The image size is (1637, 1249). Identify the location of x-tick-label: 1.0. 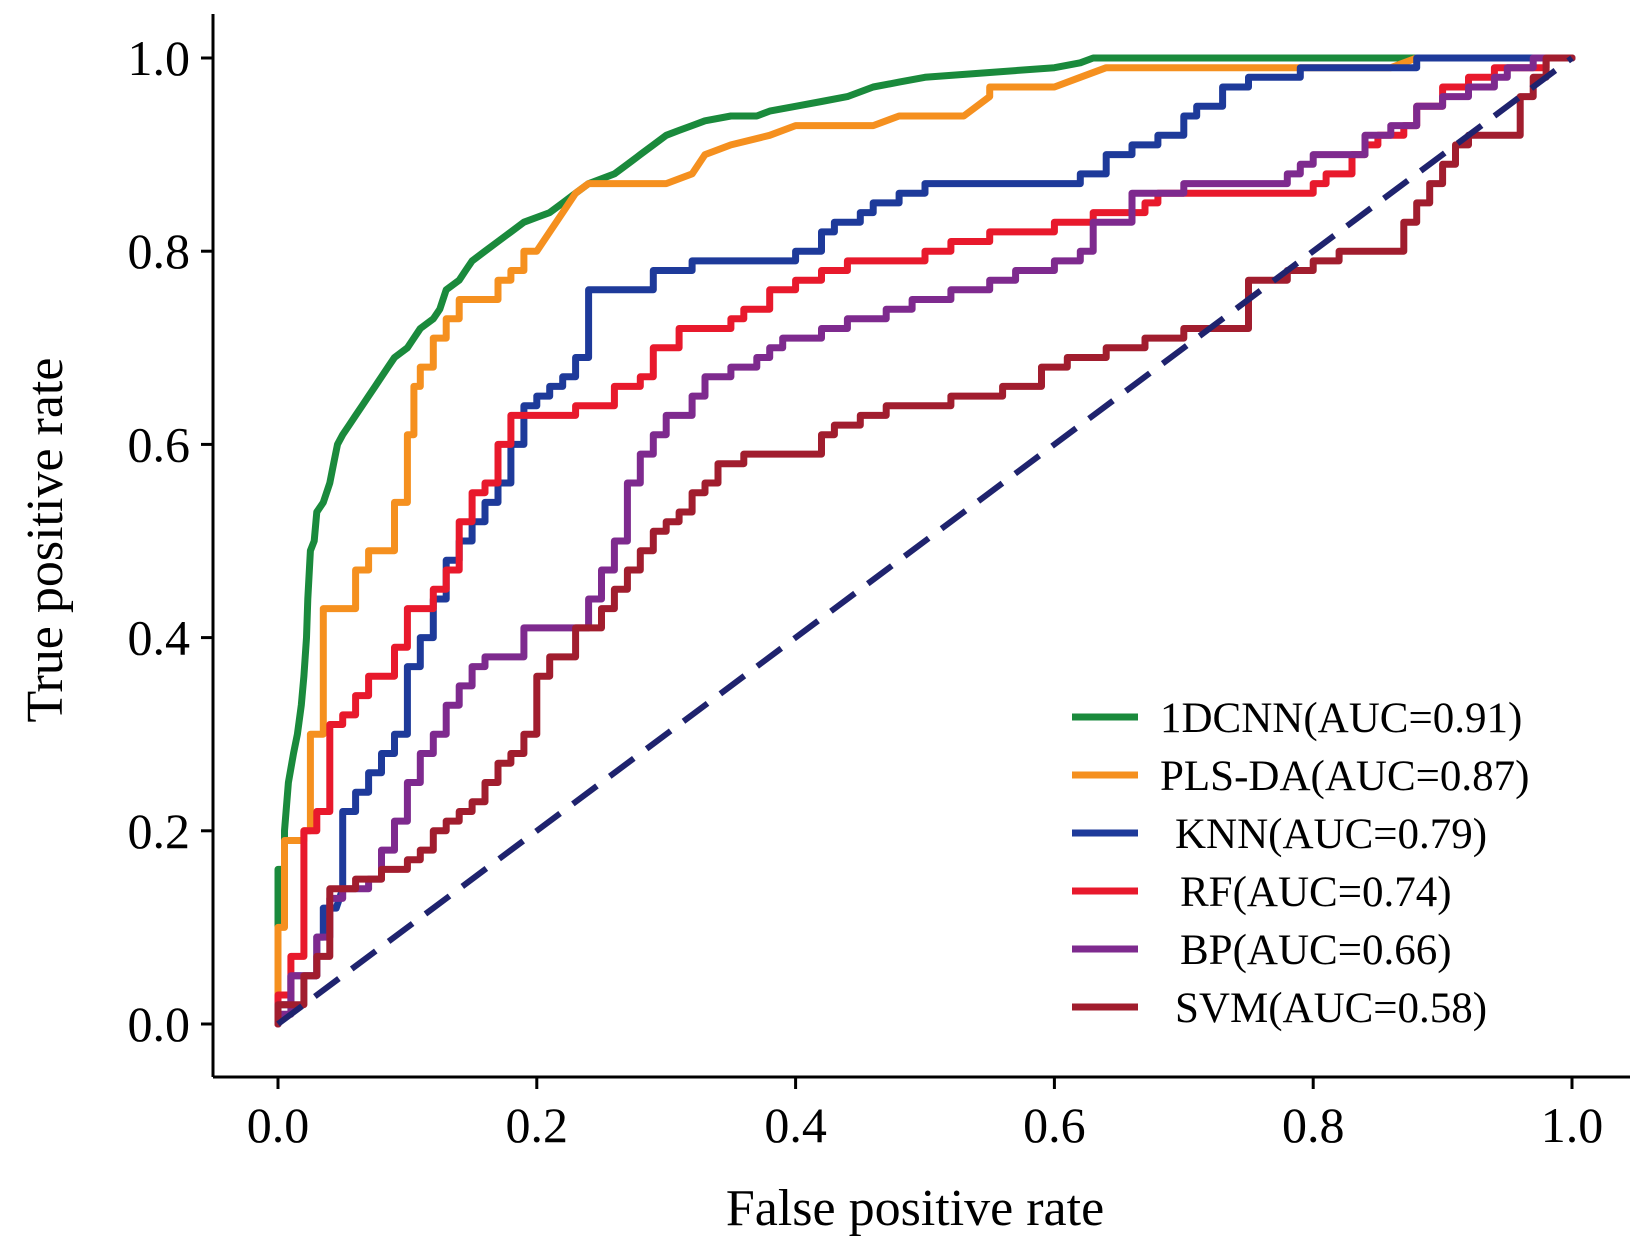
(1572, 1125).